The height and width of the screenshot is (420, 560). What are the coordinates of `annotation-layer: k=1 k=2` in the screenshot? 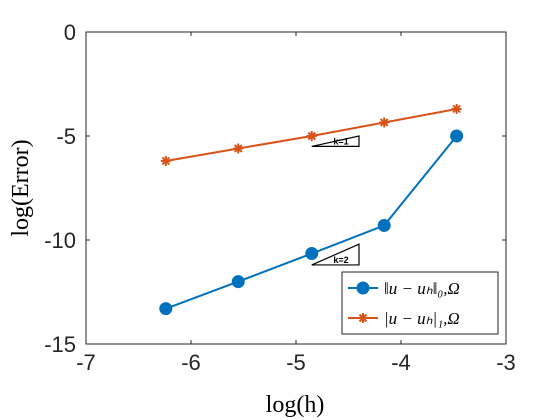 It's located at (335, 200).